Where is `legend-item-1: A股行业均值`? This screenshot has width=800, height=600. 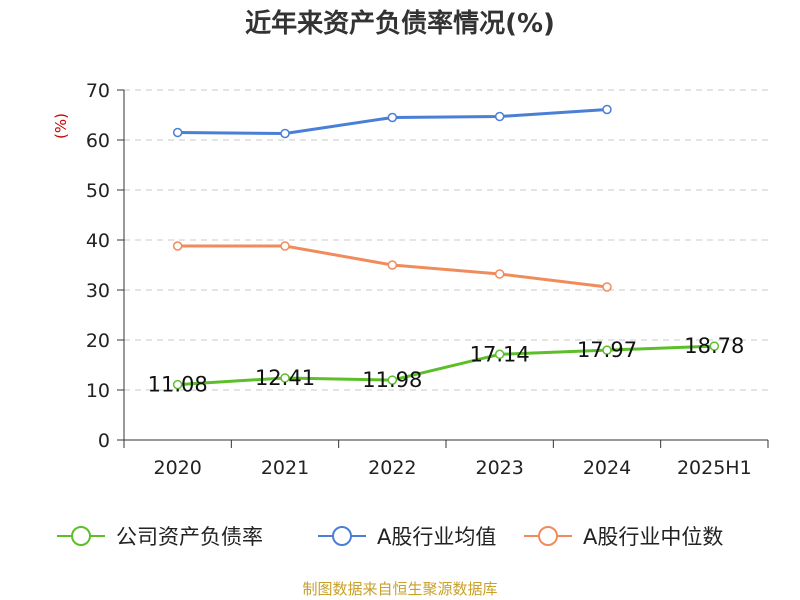
legend-item-1: A股行业均值 is located at coordinates (407, 537).